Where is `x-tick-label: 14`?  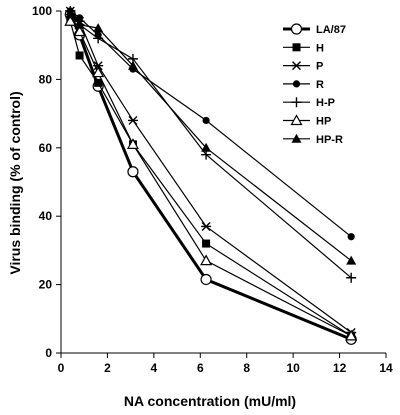 x-tick-label: 14 is located at coordinates (386, 368).